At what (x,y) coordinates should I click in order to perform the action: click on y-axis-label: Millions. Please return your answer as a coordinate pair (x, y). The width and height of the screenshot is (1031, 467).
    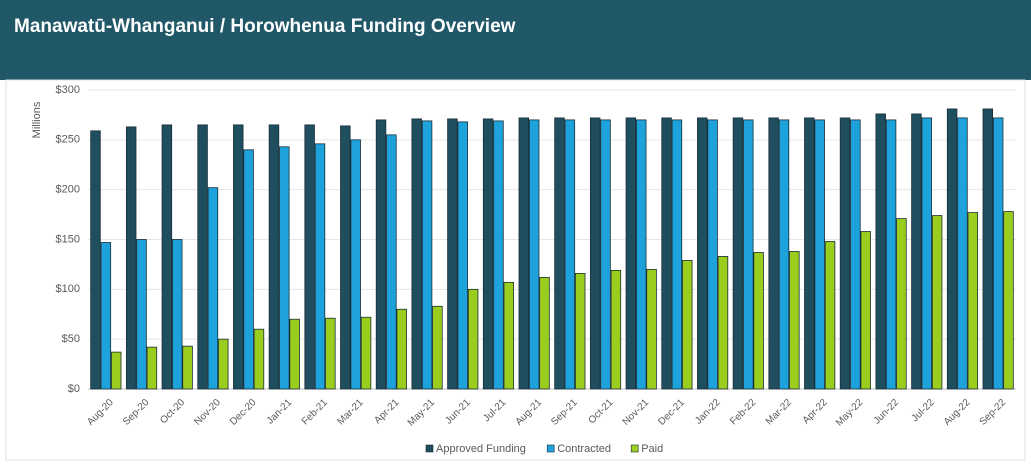
    Looking at the image, I should click on (37, 119).